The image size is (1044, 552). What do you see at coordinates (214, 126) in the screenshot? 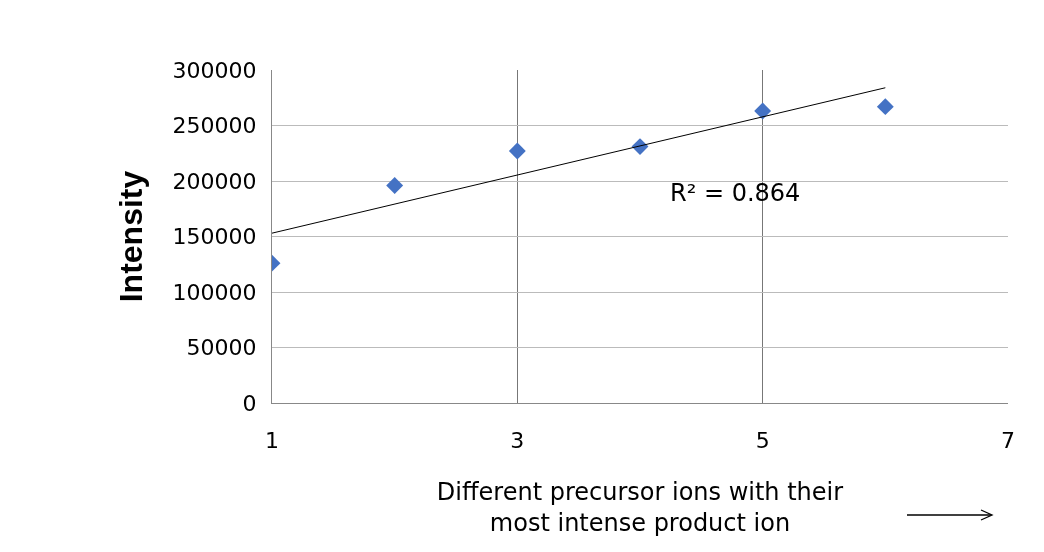
I see `y-tick-label: 250000` at bounding box center [214, 126].